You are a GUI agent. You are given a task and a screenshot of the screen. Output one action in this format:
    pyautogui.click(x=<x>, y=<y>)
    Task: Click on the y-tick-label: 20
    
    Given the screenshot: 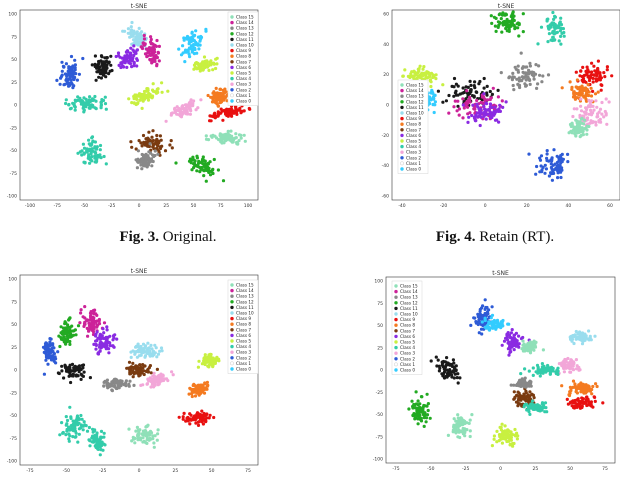 What is the action you would take?
    pyautogui.click(x=386, y=75)
    